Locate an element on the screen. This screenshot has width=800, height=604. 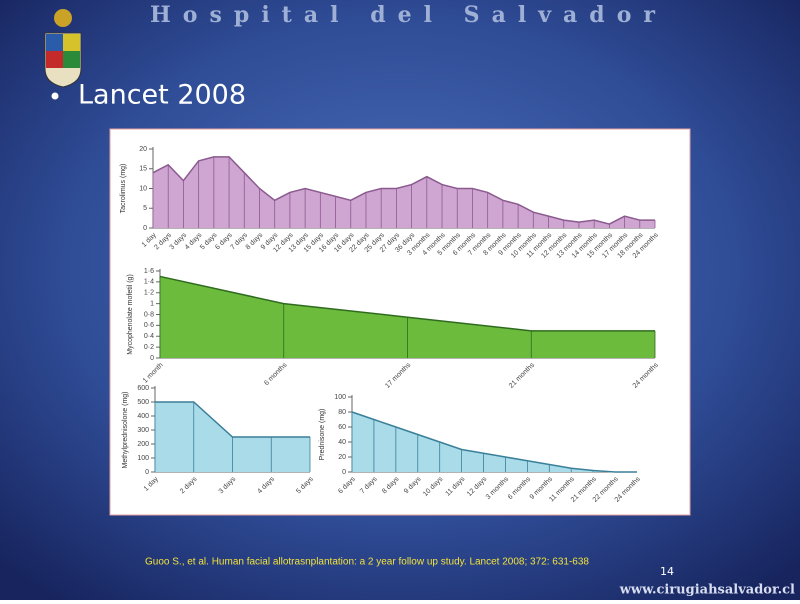
logo is located at coordinates (63, 48).